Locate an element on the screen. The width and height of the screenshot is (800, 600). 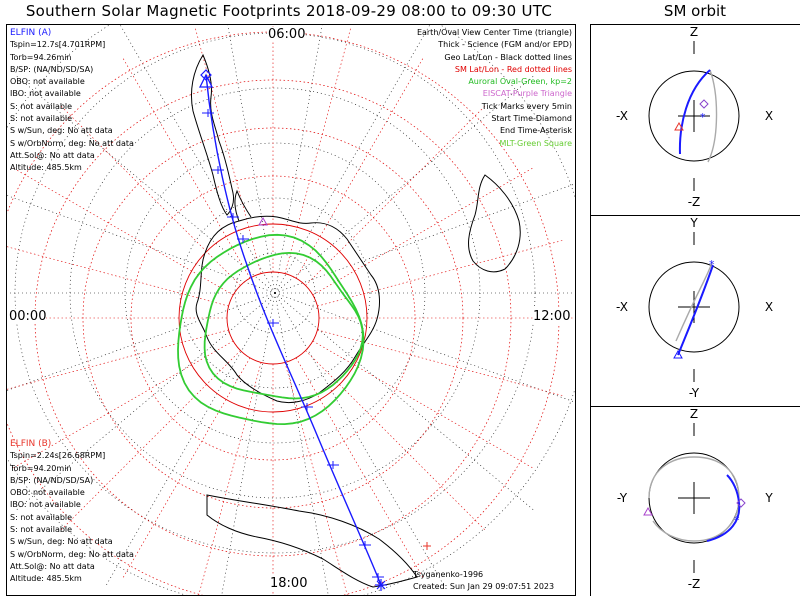
mlt-label-left: 00:00 is located at coordinates (28, 316).